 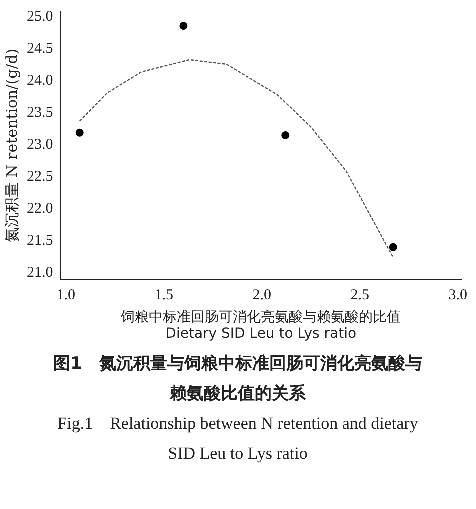 What do you see at coordinates (40, 49) in the screenshot?
I see `y-tick-label: 24.5` at bounding box center [40, 49].